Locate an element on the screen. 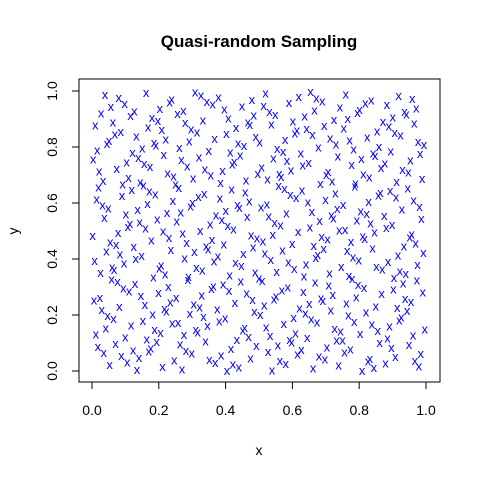  y-tick-label: 0.8 is located at coordinates (52, 147).